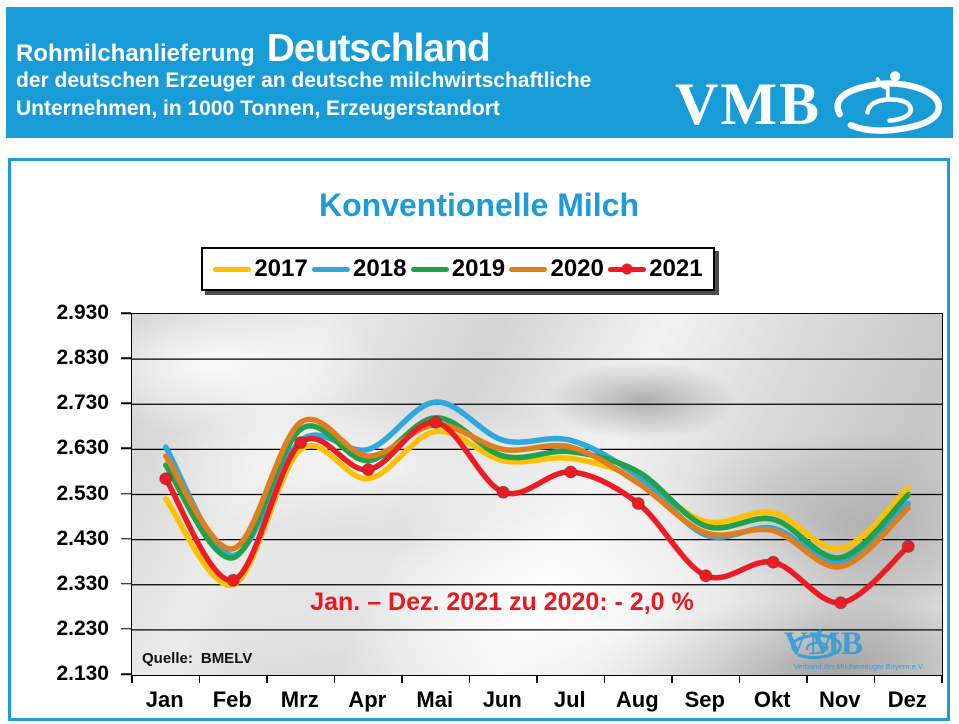  What do you see at coordinates (378, 48) in the screenshot?
I see `report-region: Deutschland` at bounding box center [378, 48].